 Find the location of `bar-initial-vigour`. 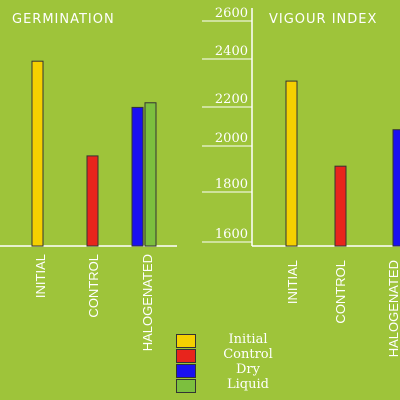

bar-initial-vigour is located at coordinates (291, 163).